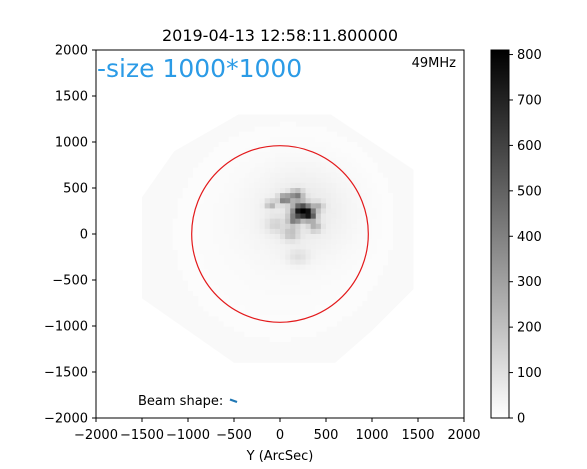 The image size is (587, 469). What do you see at coordinates (142, 435) in the screenshot?
I see `x-tick-label: −1500` at bounding box center [142, 435].